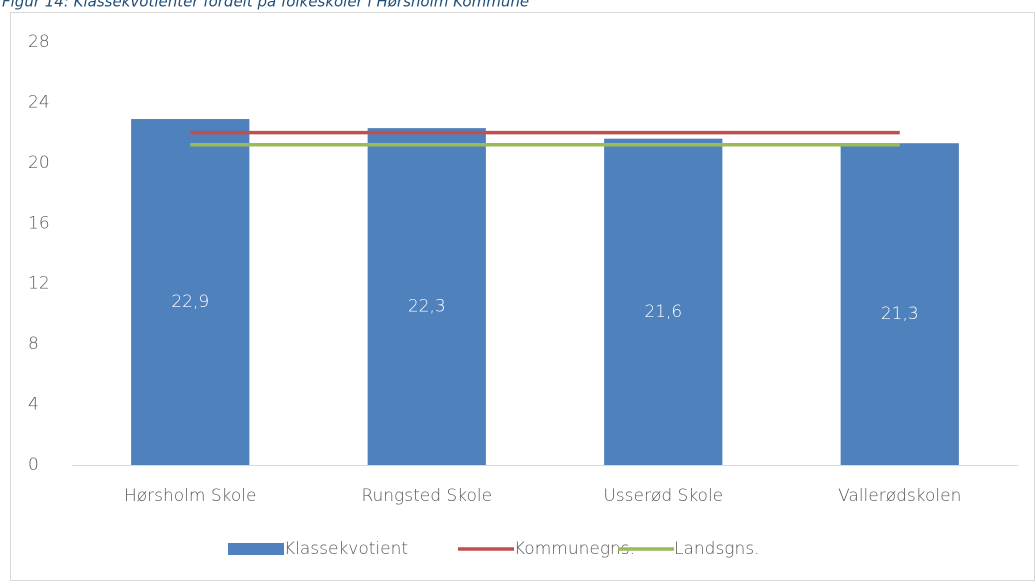 The image size is (1035, 581). What do you see at coordinates (39, 223) in the screenshot?
I see `y-tick-label: 16` at bounding box center [39, 223].